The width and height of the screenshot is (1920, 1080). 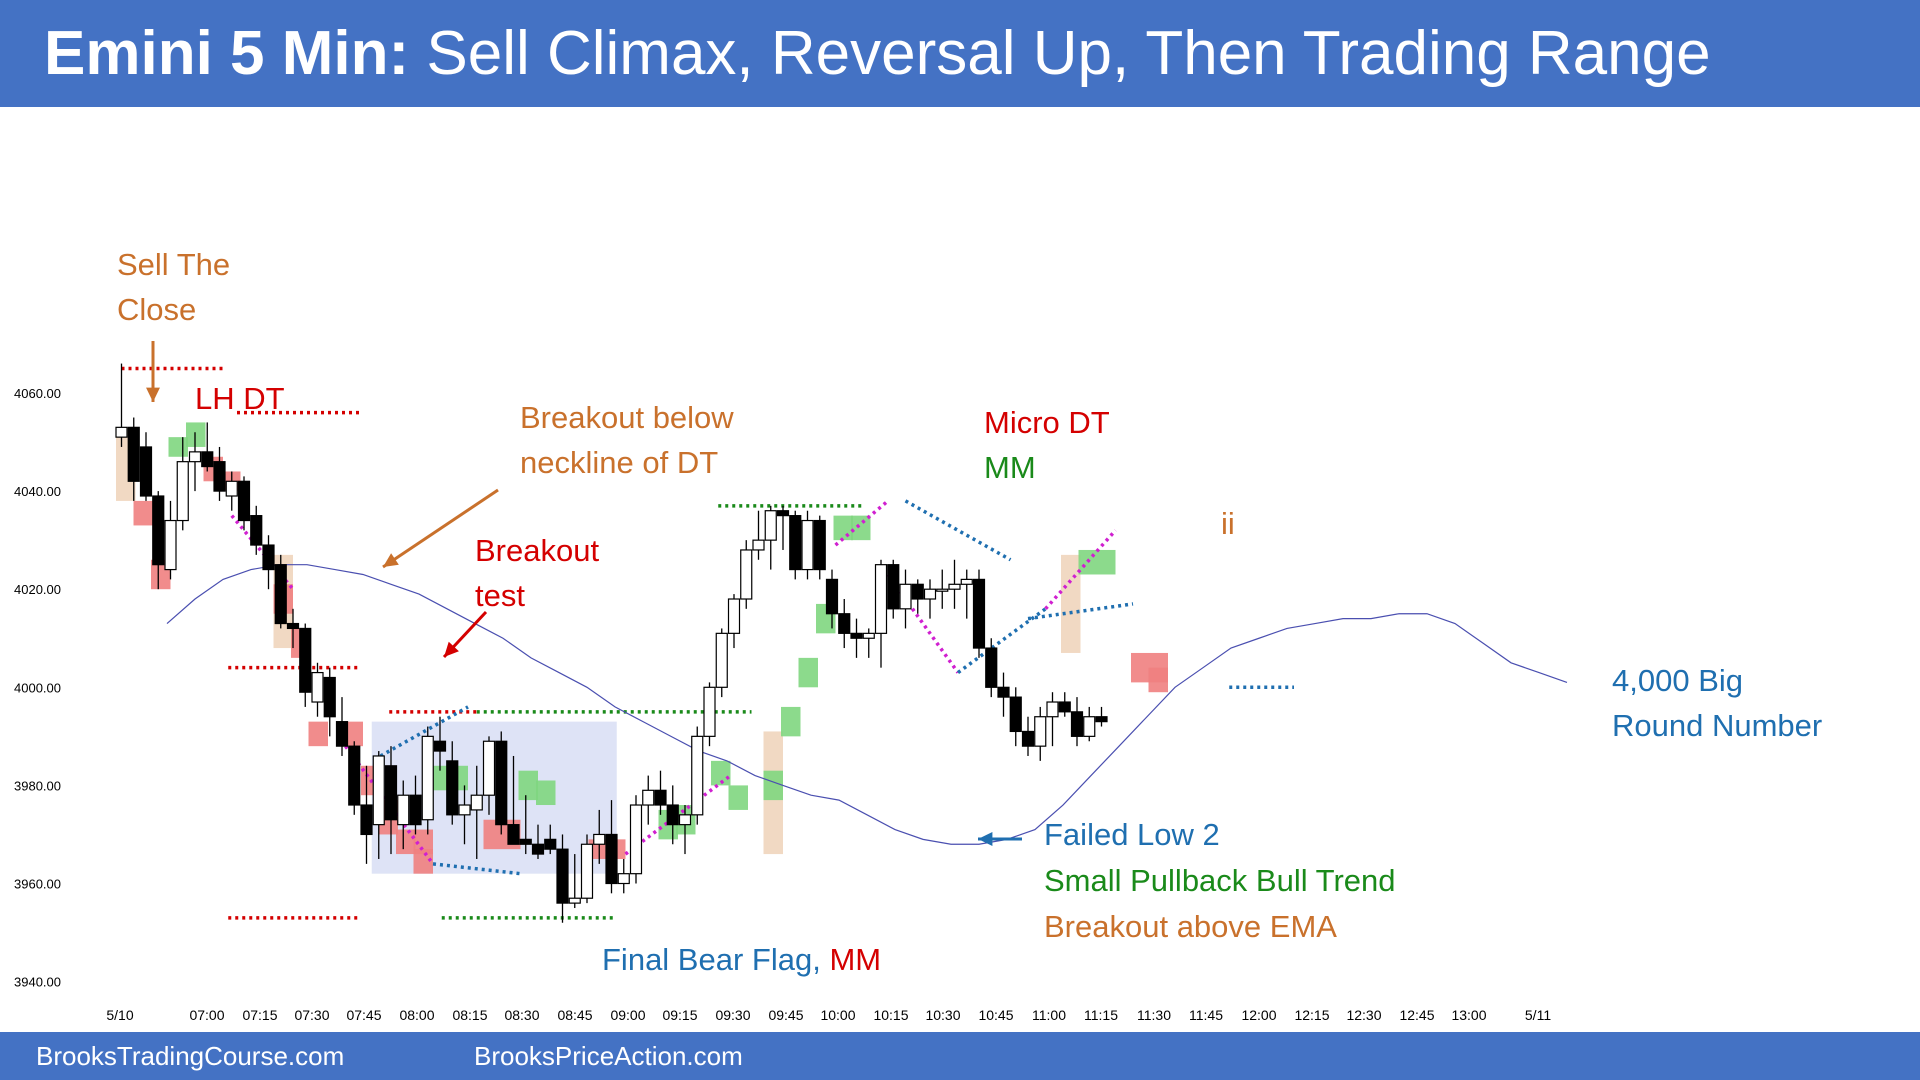 I want to click on y-tick-label: 4020.00, so click(x=37, y=589).